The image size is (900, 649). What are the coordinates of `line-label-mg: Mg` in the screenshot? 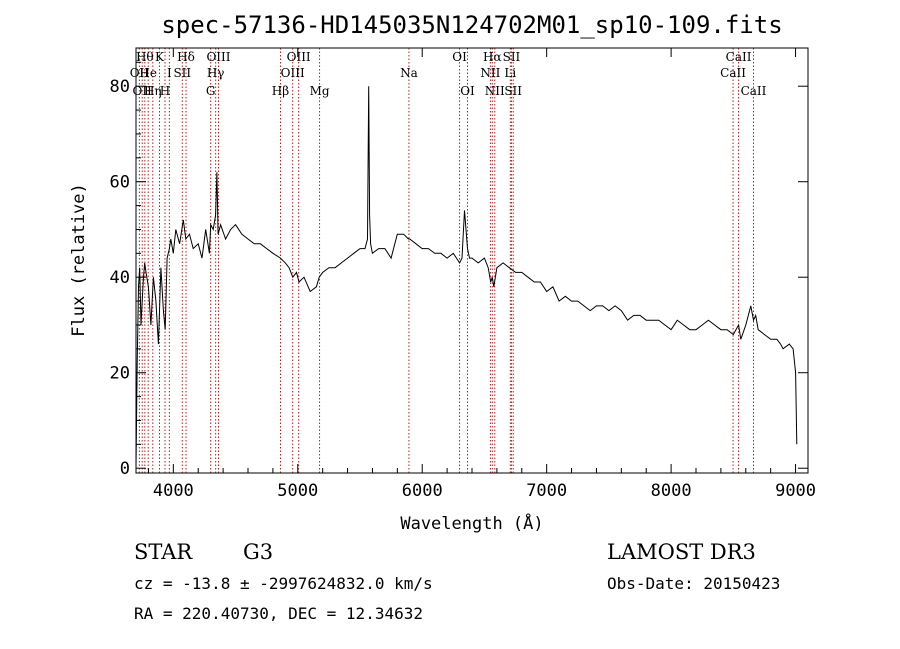 It's located at (320, 91).